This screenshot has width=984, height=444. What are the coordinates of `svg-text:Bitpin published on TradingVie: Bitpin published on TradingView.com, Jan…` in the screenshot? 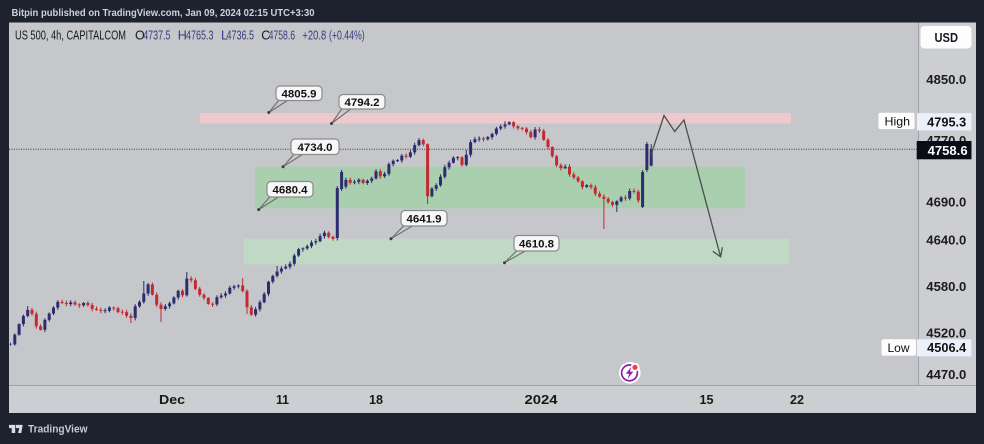 It's located at (163, 13).